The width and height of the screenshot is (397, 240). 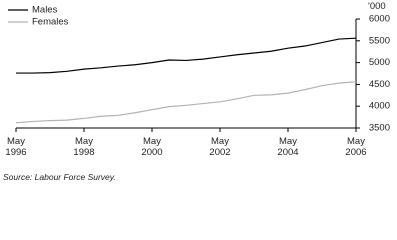 What do you see at coordinates (379, 84) in the screenshot?
I see `y-tick-label: 4500` at bounding box center [379, 84].